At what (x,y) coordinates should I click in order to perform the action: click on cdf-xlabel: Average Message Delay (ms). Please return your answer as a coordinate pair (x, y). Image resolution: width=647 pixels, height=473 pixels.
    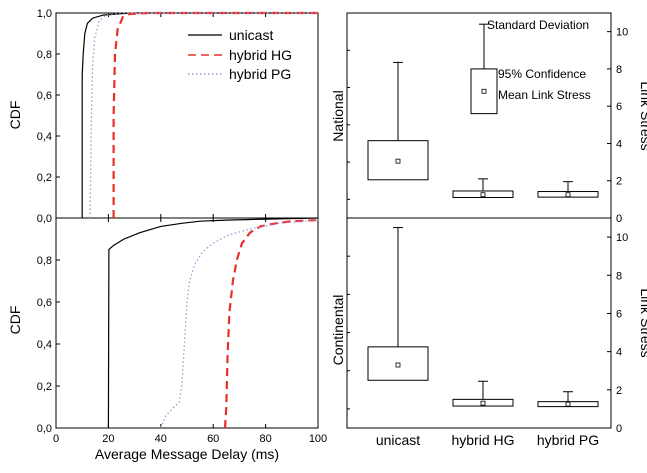
    Looking at the image, I should click on (187, 454).